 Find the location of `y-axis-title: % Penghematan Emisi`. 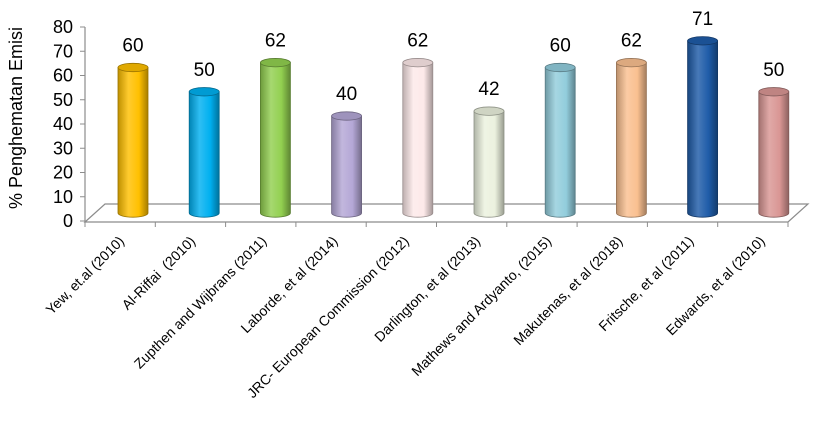

y-axis-title: % Penghematan Emisi is located at coordinates (16, 118).